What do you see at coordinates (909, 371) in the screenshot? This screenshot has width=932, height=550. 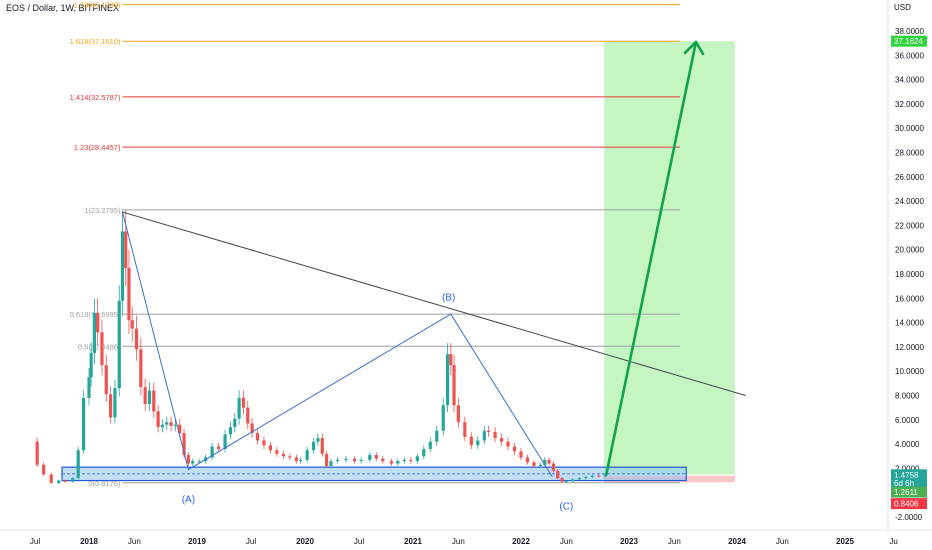 I see `price-tick-label: 10.0000` at bounding box center [909, 371].